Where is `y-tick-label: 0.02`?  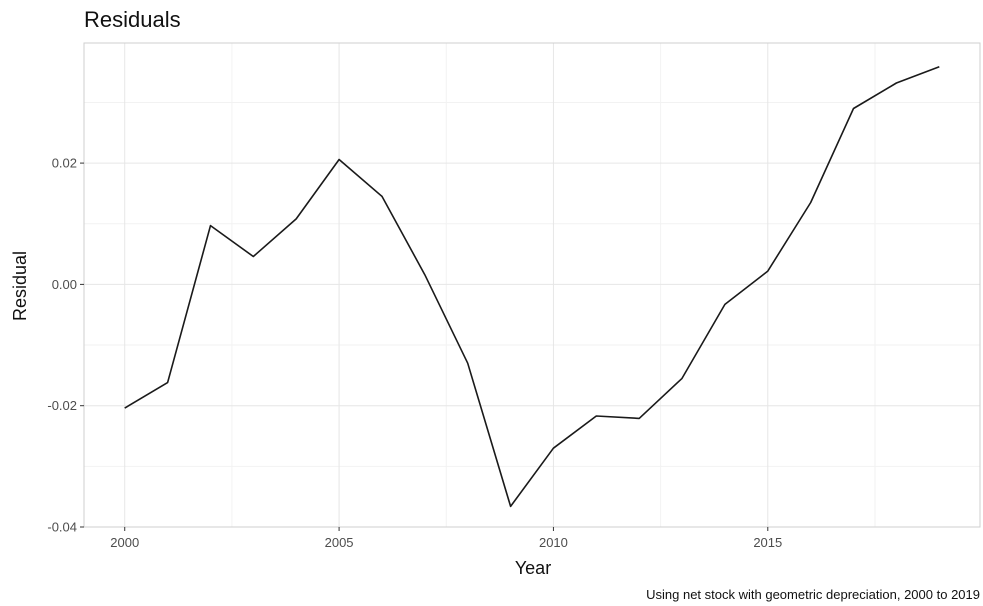
y-tick-label: 0.02 is located at coordinates (64, 163).